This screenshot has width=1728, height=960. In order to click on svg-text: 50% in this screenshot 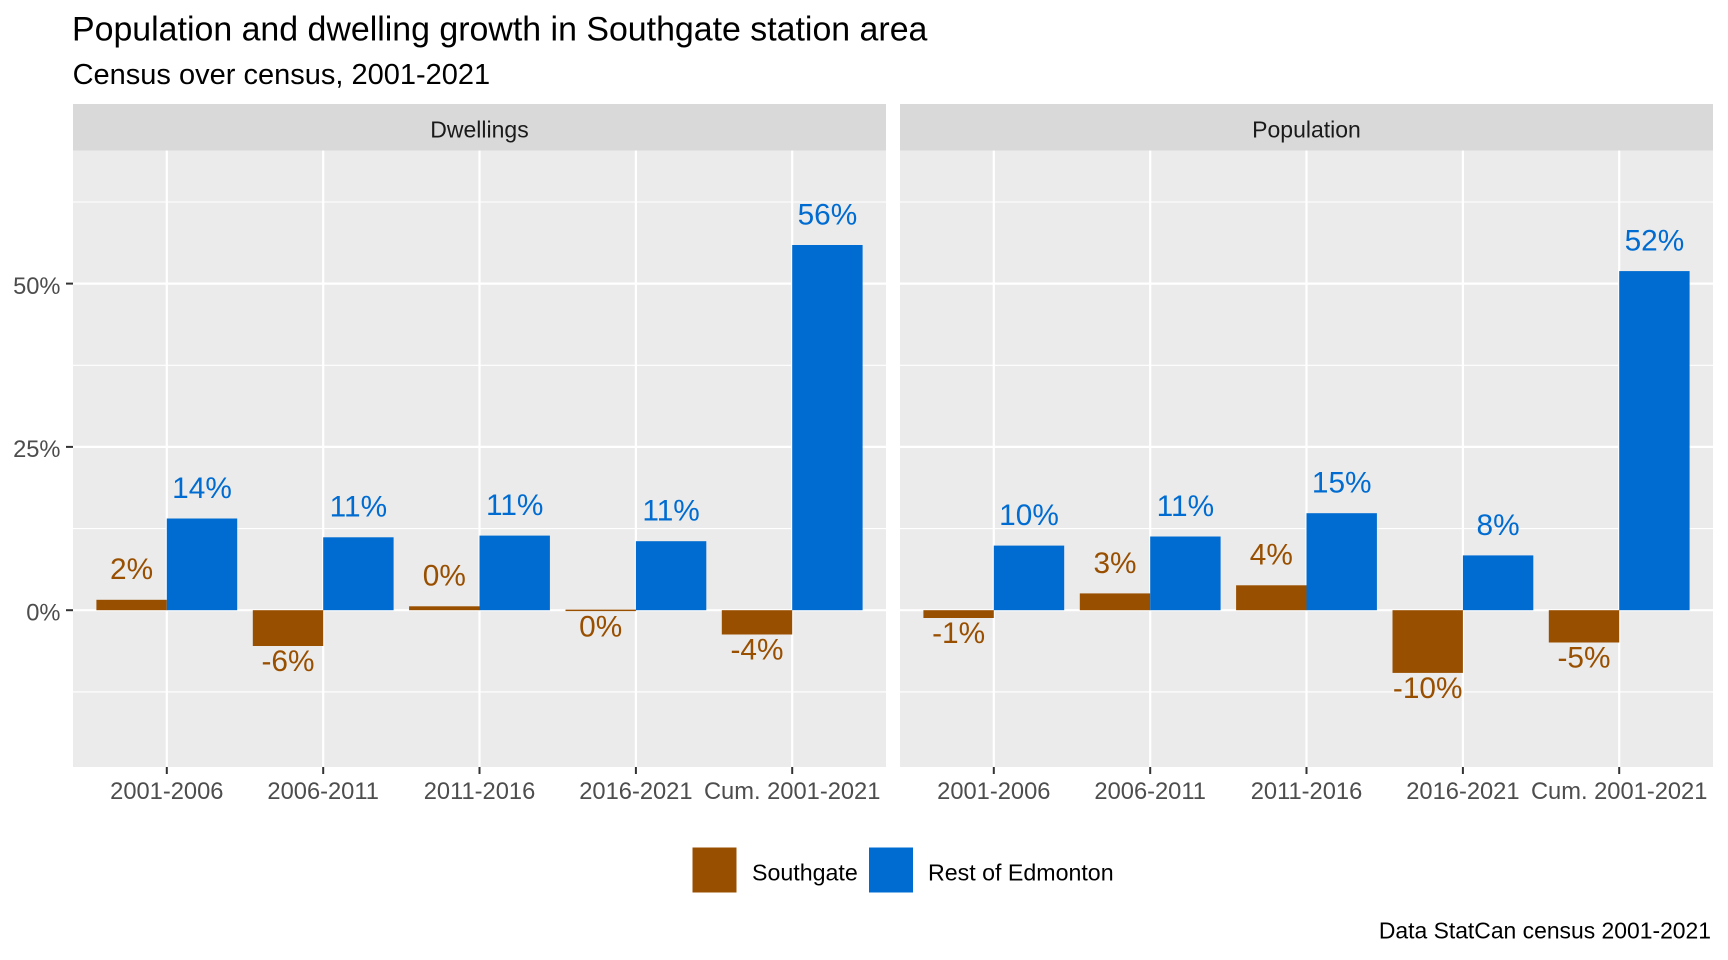, I will do `click(36, 287)`.